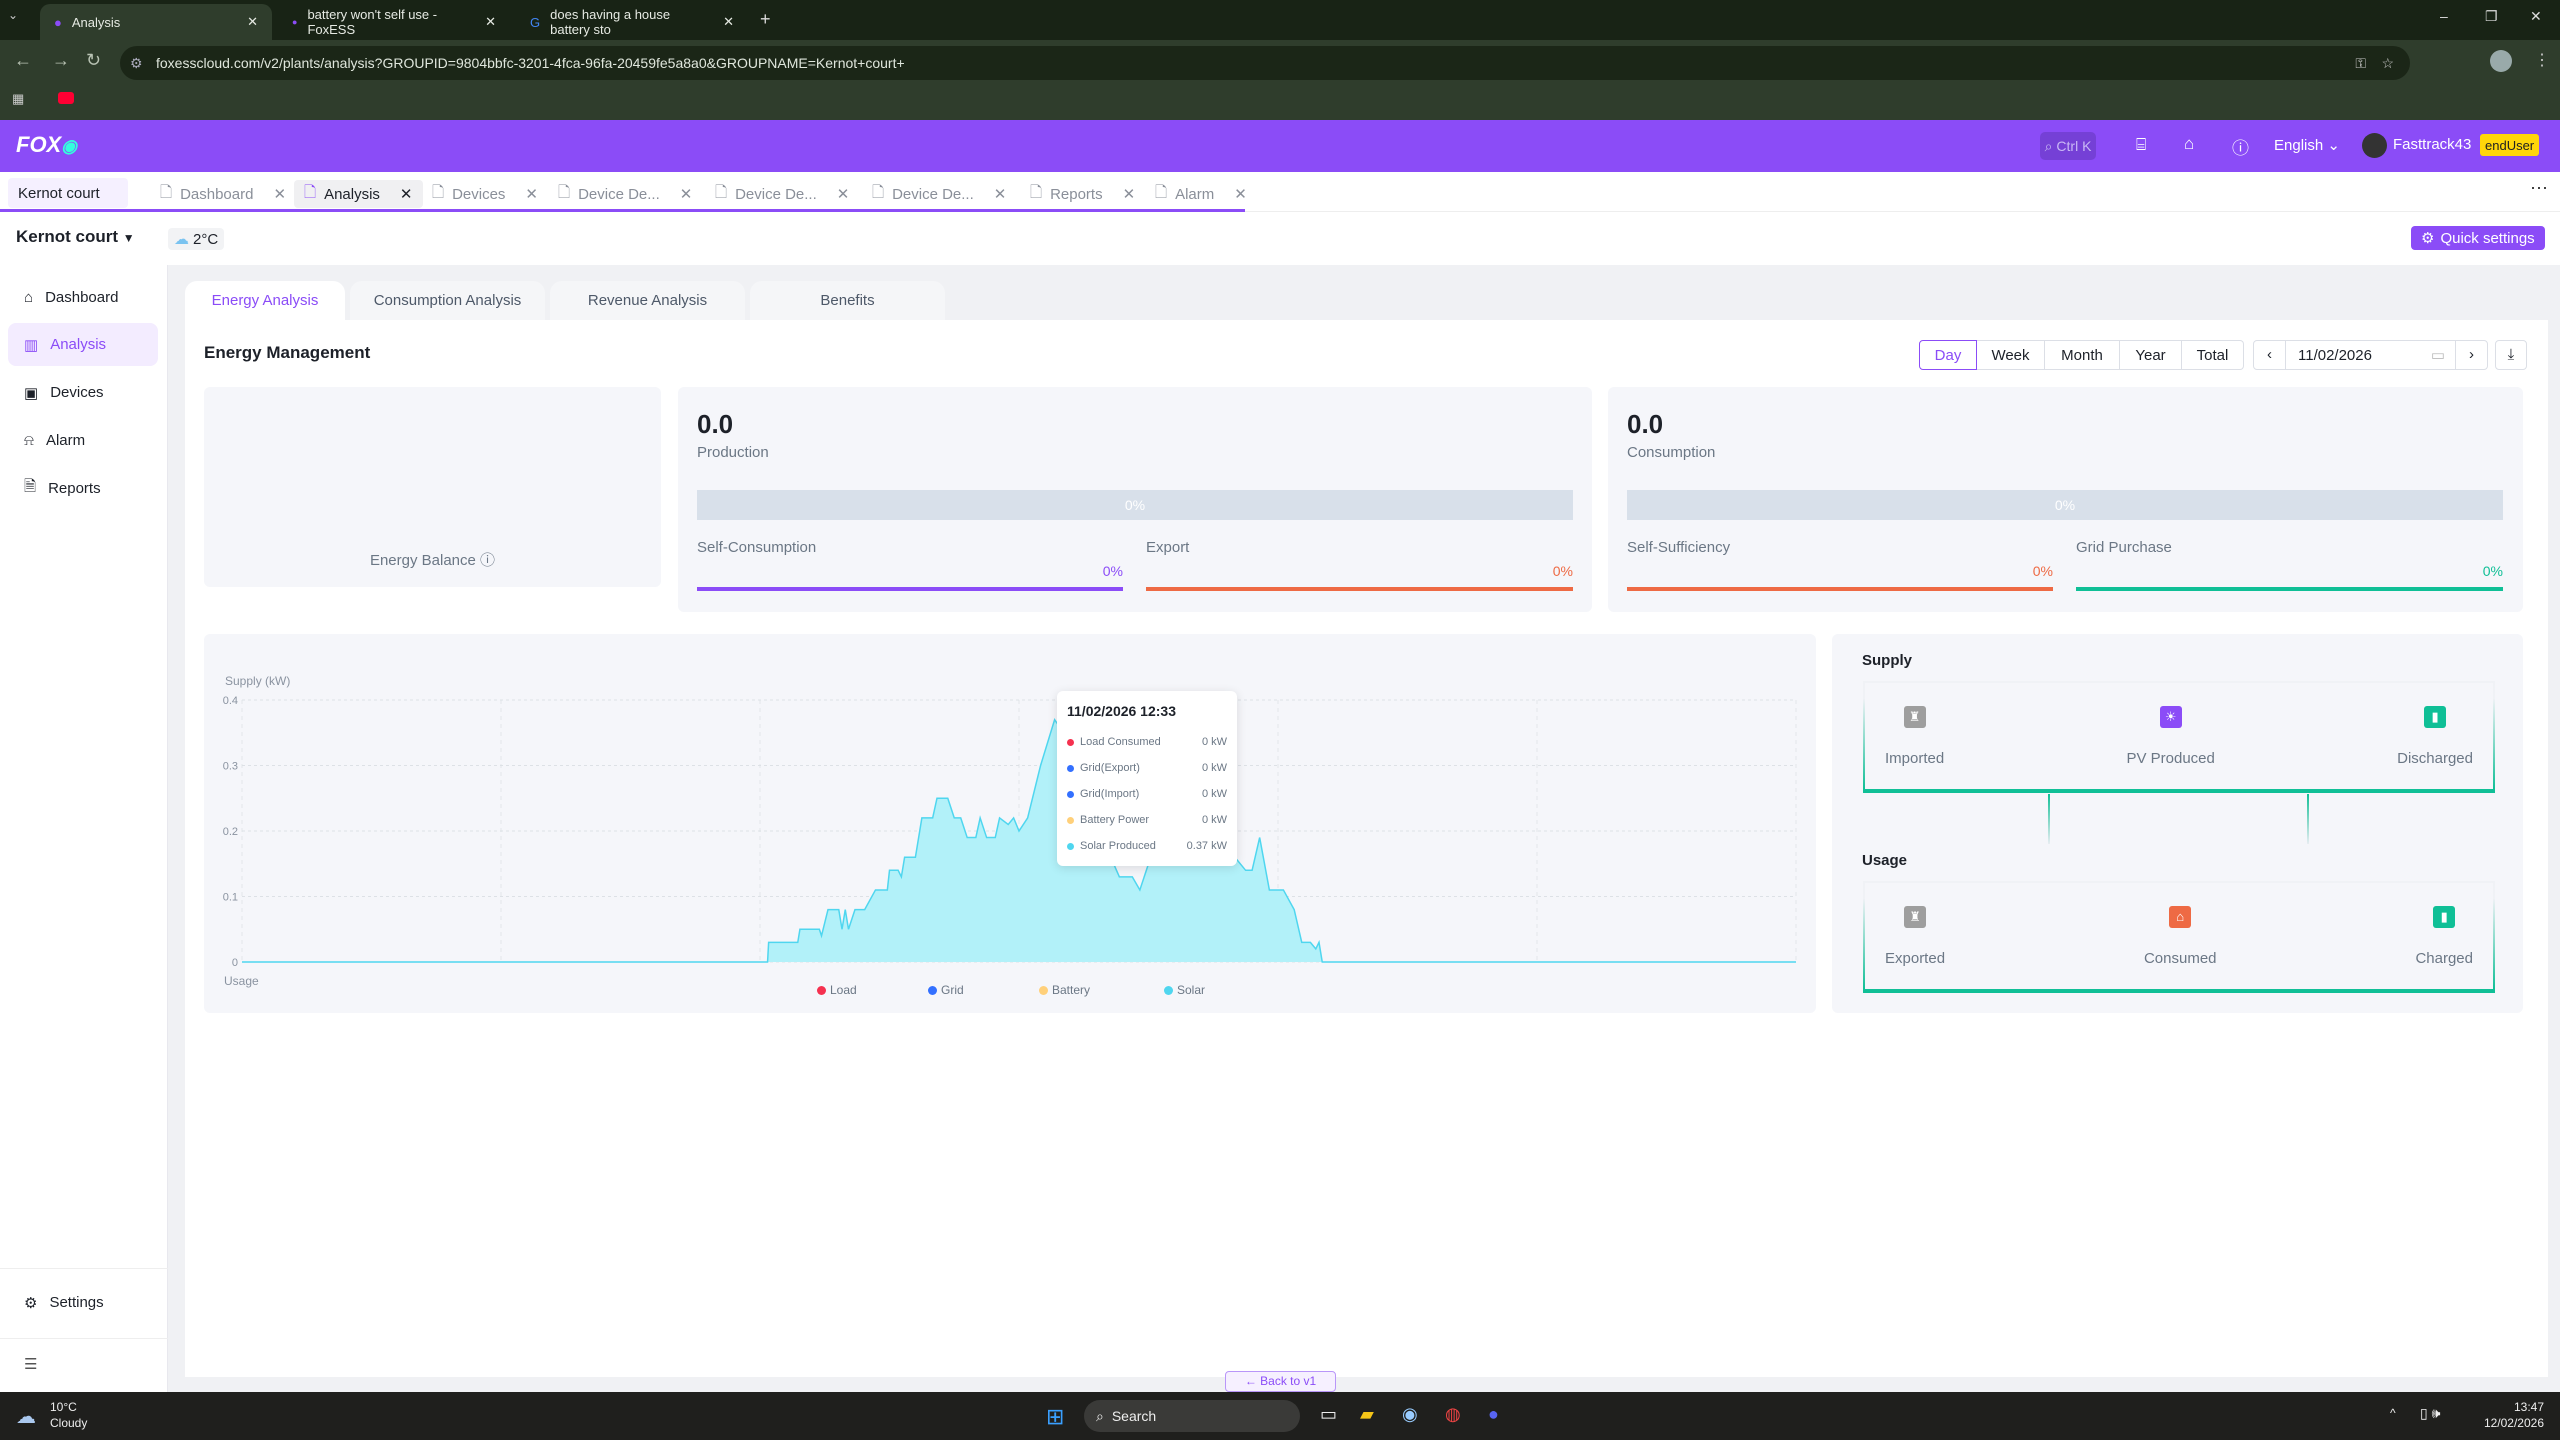  Describe the element at coordinates (2478, 238) in the screenshot. I see `quick-settings-button: ⚙ Quick settings` at that location.